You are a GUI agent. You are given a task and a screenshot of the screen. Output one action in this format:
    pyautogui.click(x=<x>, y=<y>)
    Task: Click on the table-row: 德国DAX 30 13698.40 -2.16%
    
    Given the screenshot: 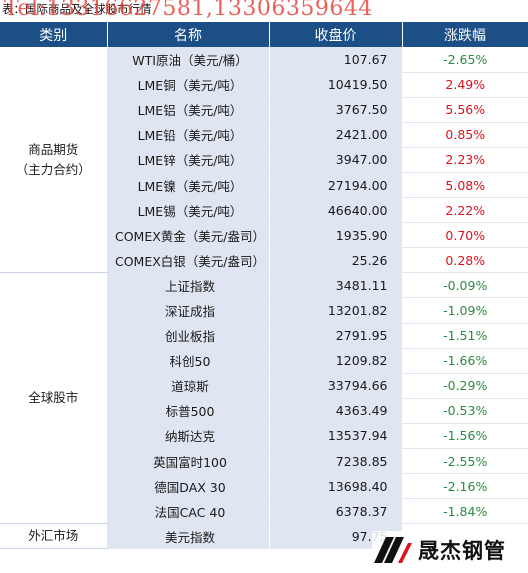 What is the action you would take?
    pyautogui.click(x=264, y=486)
    